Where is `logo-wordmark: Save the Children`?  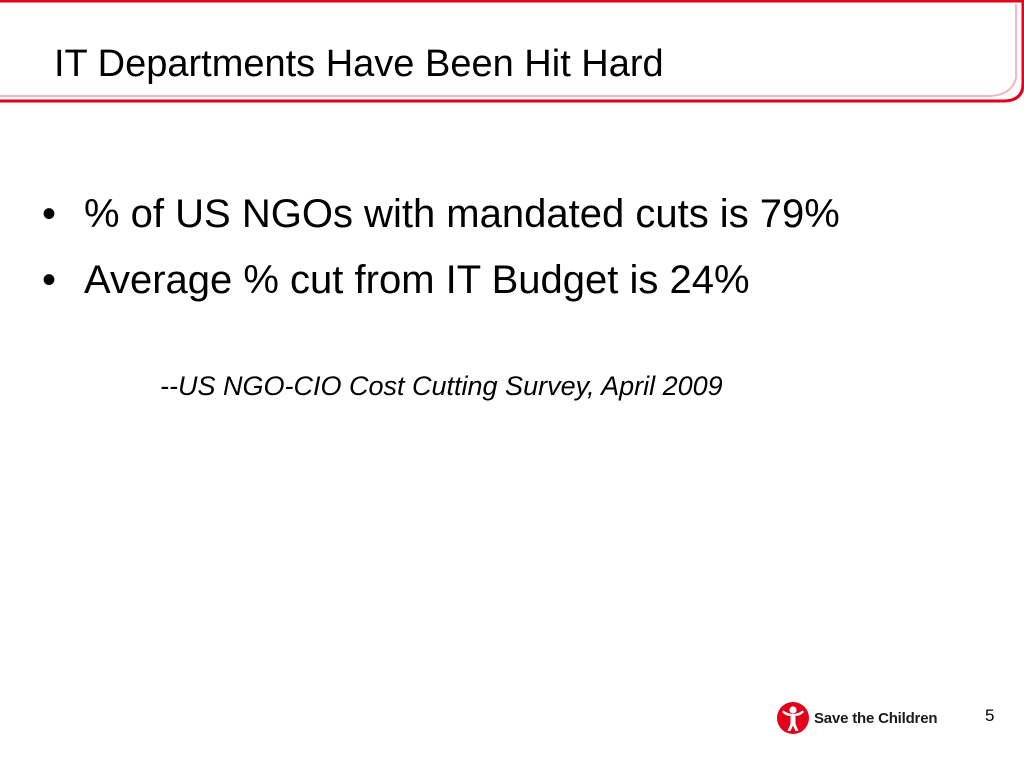 logo-wordmark: Save the Children is located at coordinates (876, 718).